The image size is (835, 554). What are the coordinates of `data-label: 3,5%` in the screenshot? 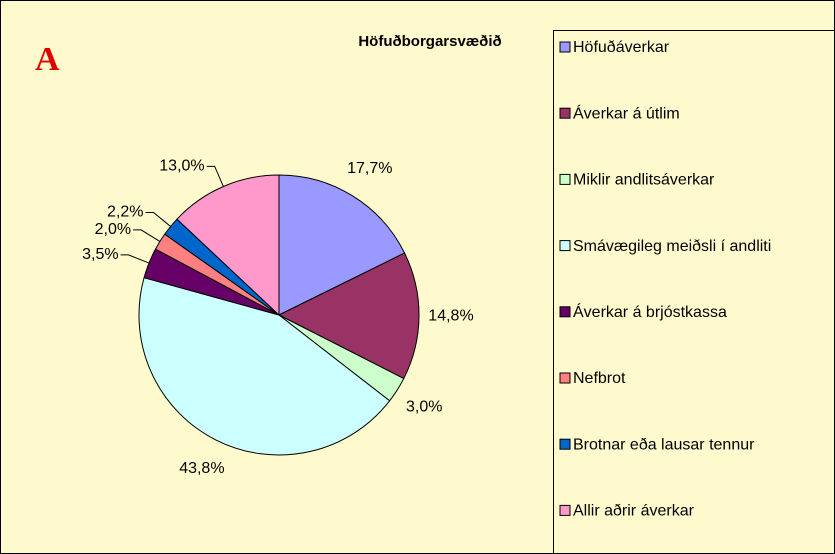 It's located at (100, 254).